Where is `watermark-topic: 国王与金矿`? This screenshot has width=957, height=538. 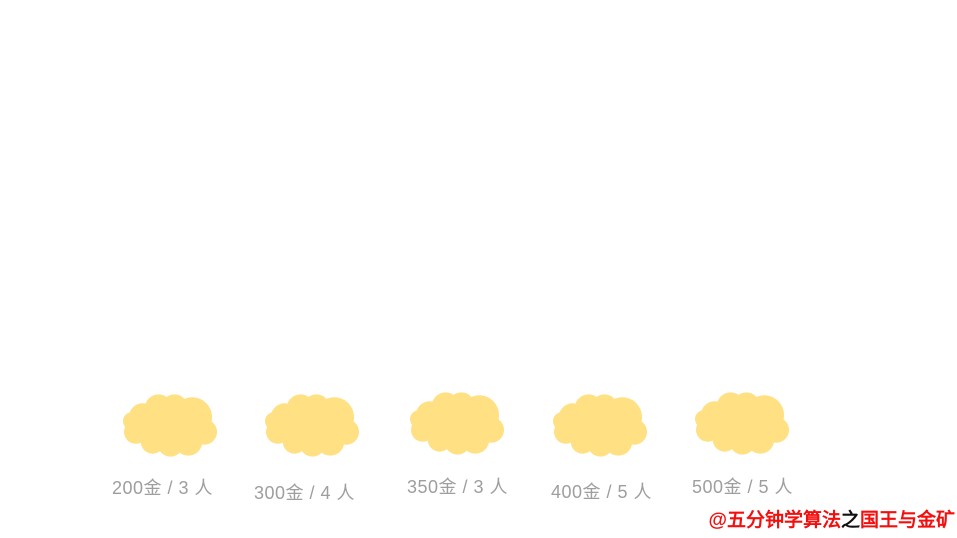 watermark-topic: 国王与金矿 is located at coordinates (907, 520).